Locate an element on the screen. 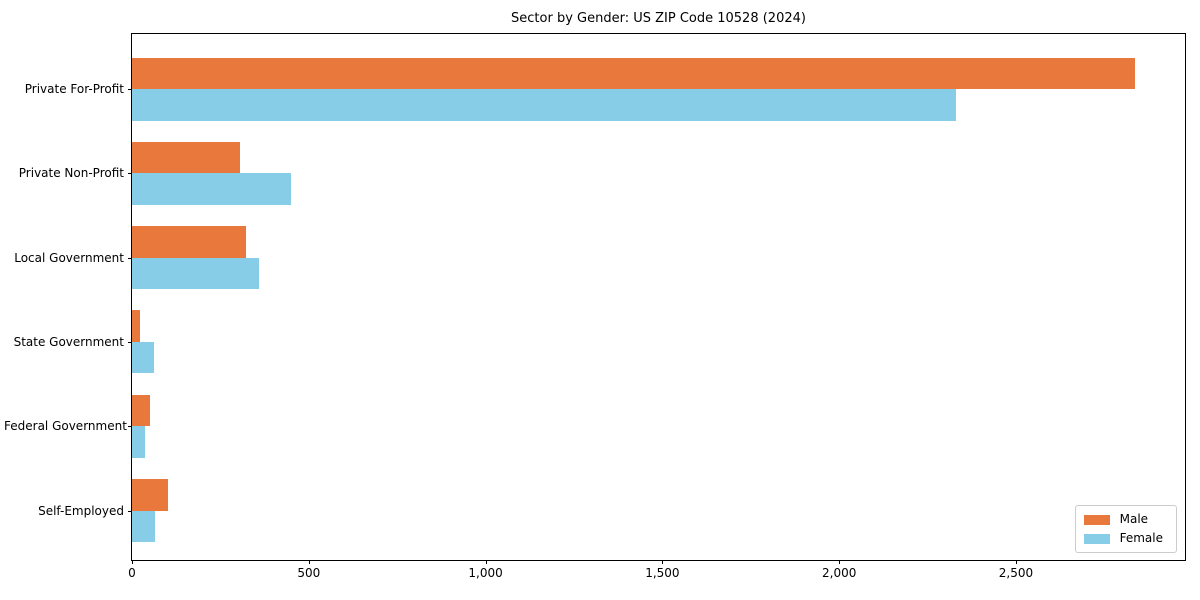 The height and width of the screenshot is (600, 1200). bar-female-self-employed is located at coordinates (143, 526).